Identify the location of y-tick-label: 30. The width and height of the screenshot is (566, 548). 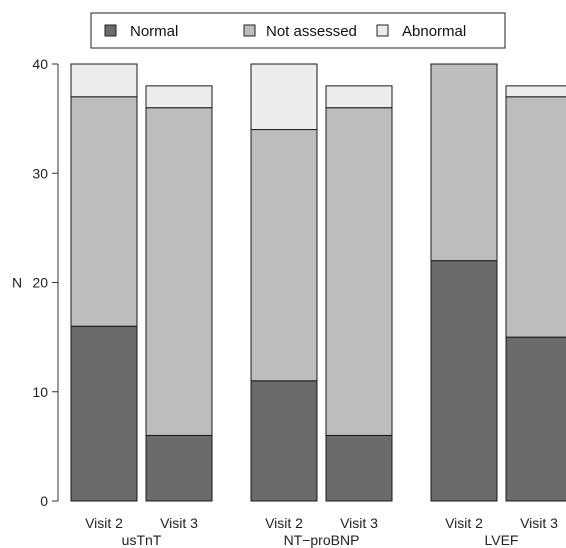
(40, 173).